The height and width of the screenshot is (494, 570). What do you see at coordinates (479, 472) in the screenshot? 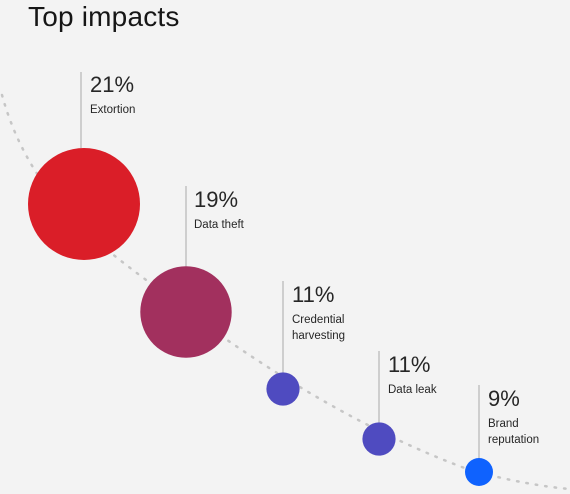
I see `bubble-brand-reputation` at bounding box center [479, 472].